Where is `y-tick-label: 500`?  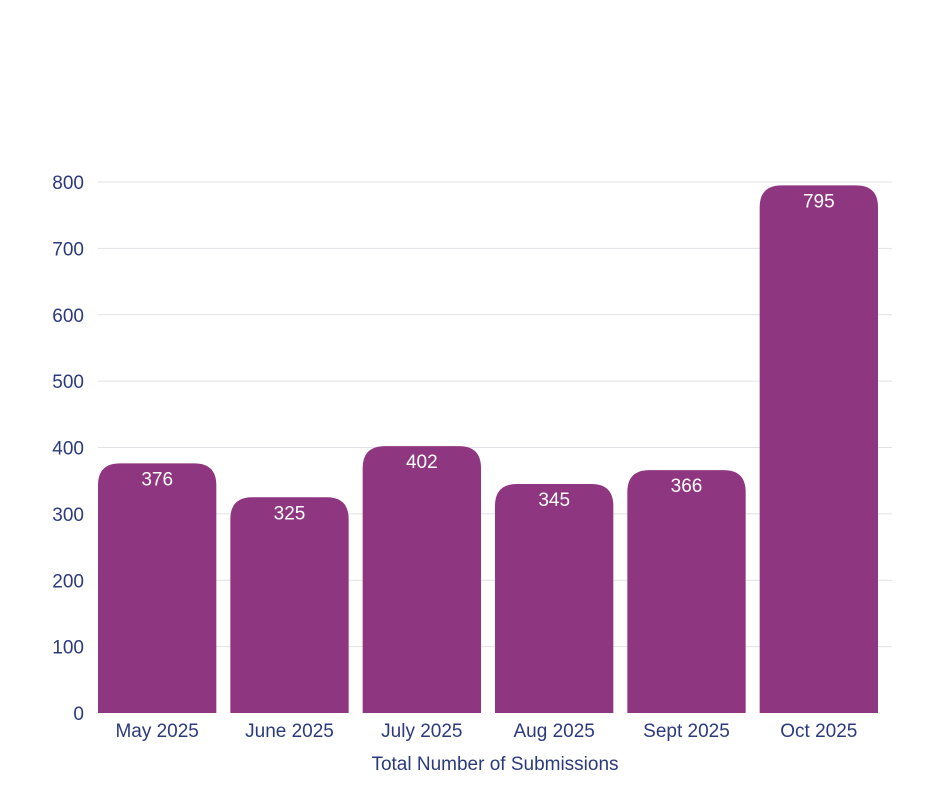 y-tick-label: 500 is located at coordinates (68, 382).